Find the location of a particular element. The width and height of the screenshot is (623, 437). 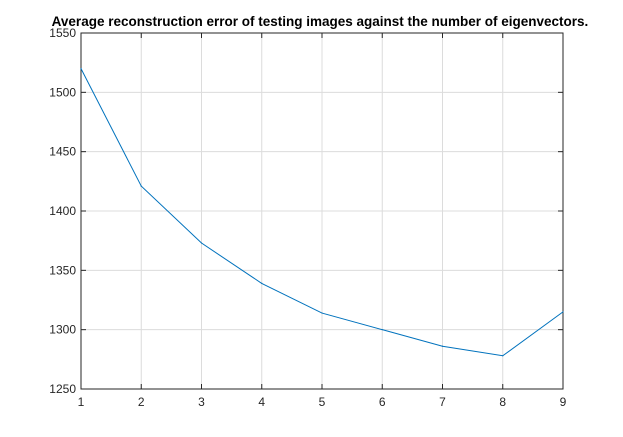

x-tick-label: 6 is located at coordinates (382, 402).